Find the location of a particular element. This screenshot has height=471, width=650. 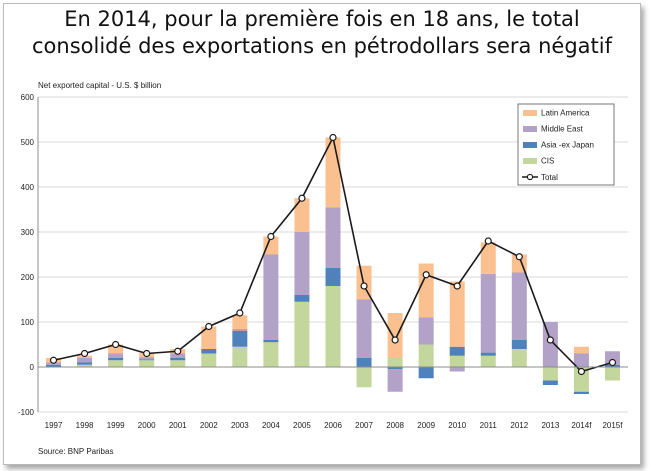

legend-marker-total is located at coordinates (530, 177).